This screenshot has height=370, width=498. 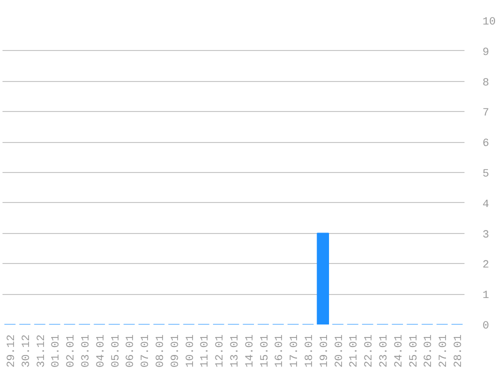 What do you see at coordinates (160, 351) in the screenshot?
I see `x-tick-label: 08.01` at bounding box center [160, 351].